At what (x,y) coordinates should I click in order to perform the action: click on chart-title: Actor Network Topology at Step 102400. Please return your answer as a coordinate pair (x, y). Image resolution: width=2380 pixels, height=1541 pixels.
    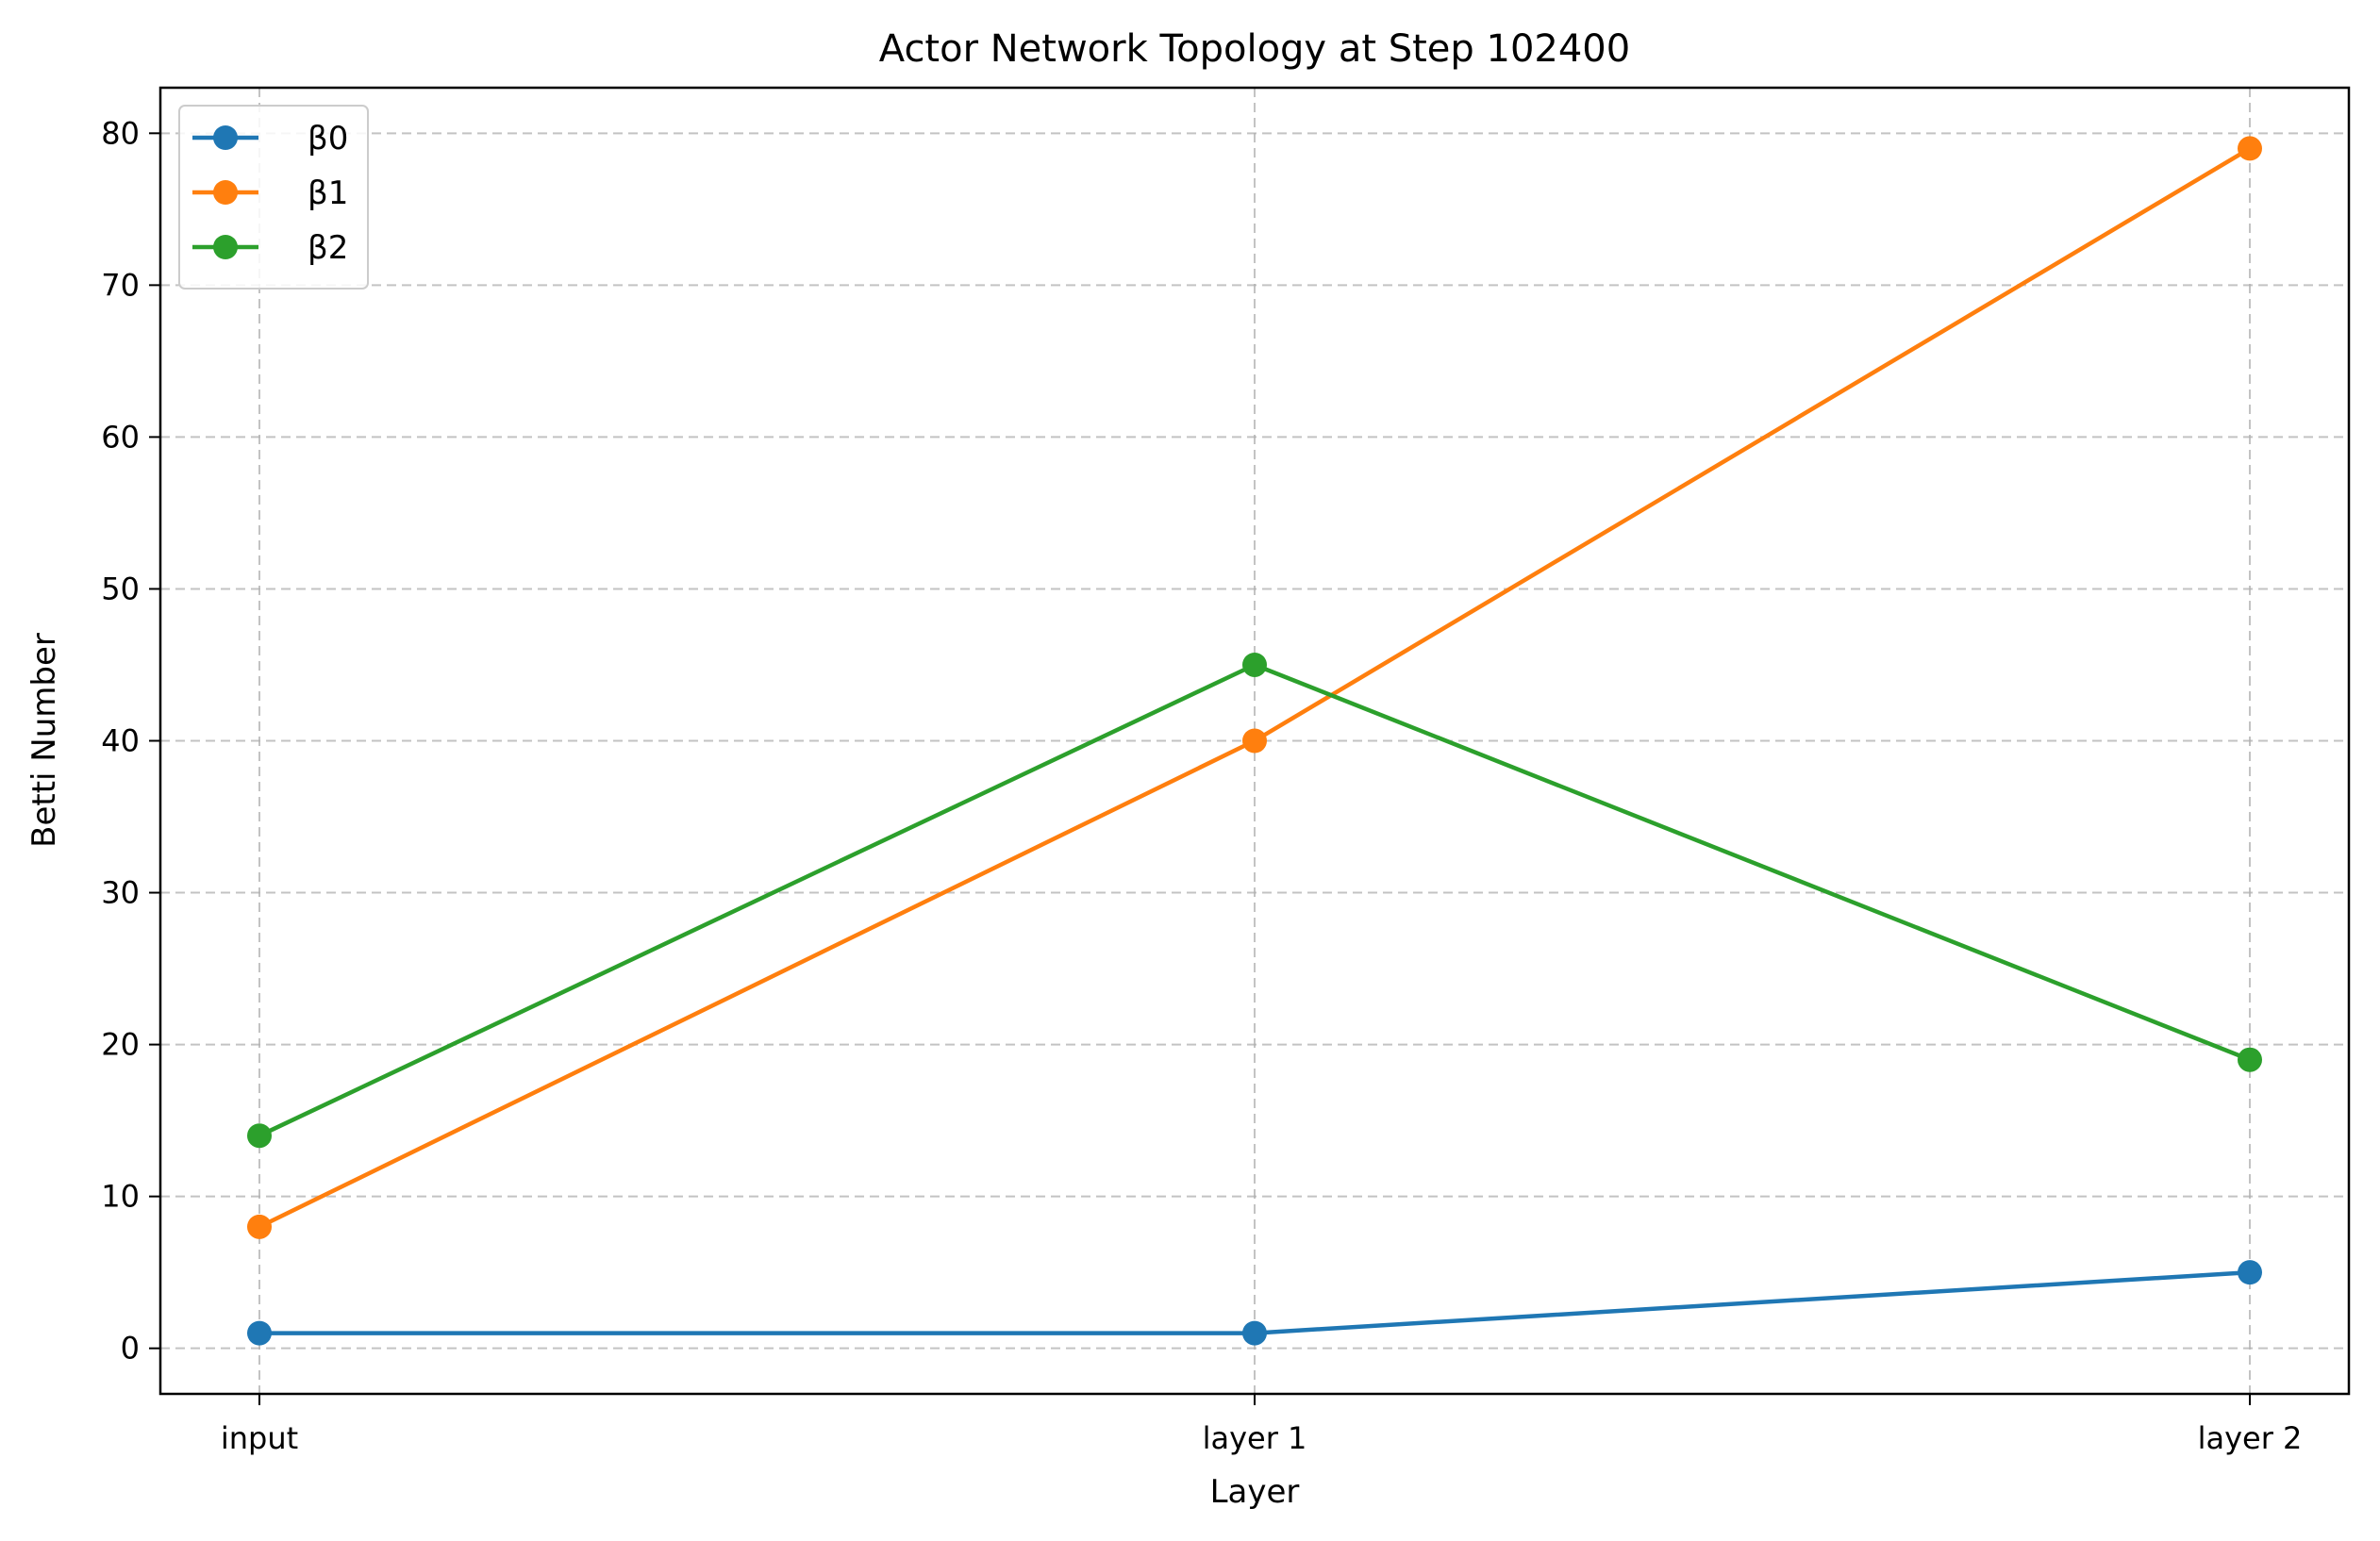
    Looking at the image, I should click on (1254, 49).